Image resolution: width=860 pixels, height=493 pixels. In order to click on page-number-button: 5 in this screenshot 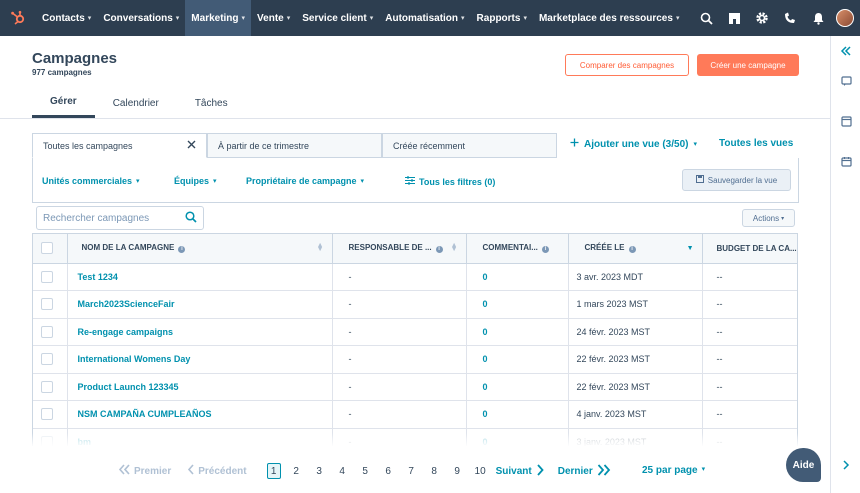, I will do `click(365, 471)`.